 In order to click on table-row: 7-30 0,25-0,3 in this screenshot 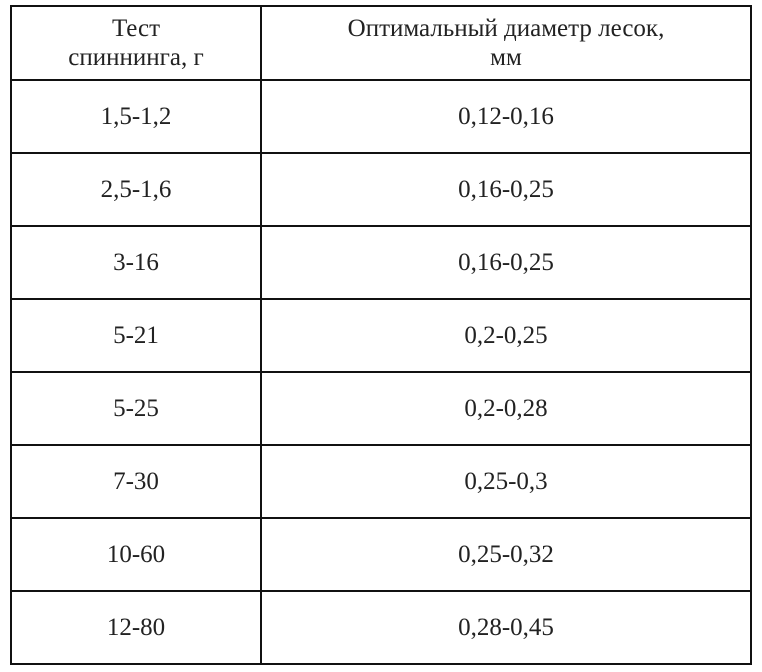, I will do `click(381, 481)`.